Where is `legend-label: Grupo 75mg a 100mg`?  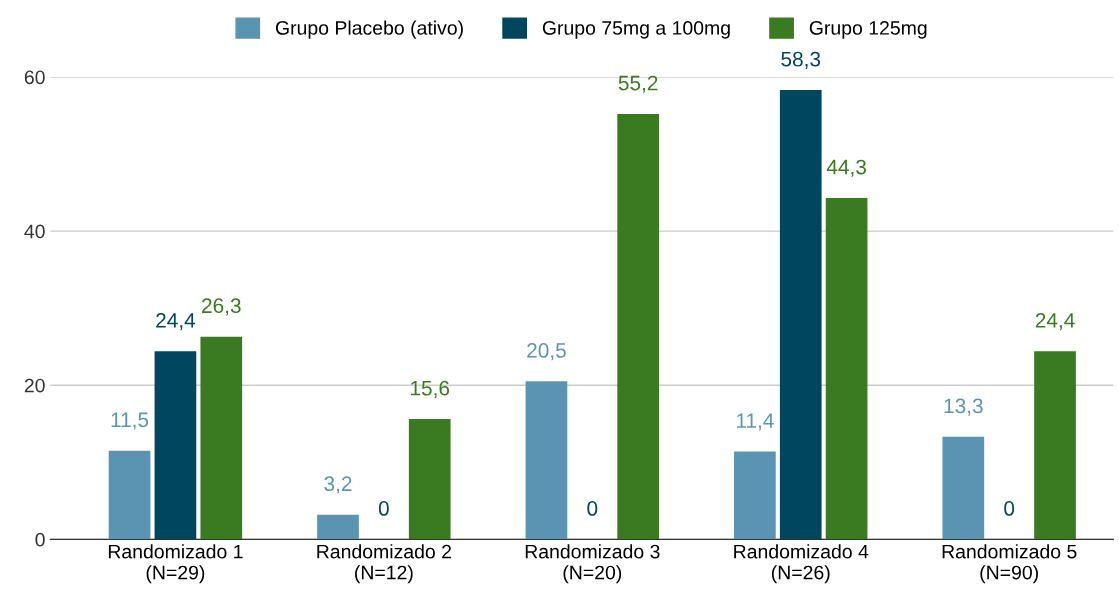 legend-label: Grupo 75mg a 100mg is located at coordinates (636, 30).